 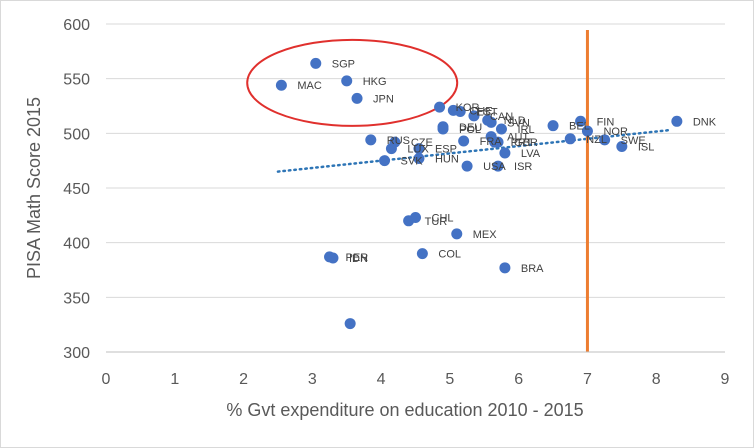 What do you see at coordinates (487, 112) in the screenshot?
I see `point-label: EST` at bounding box center [487, 112].